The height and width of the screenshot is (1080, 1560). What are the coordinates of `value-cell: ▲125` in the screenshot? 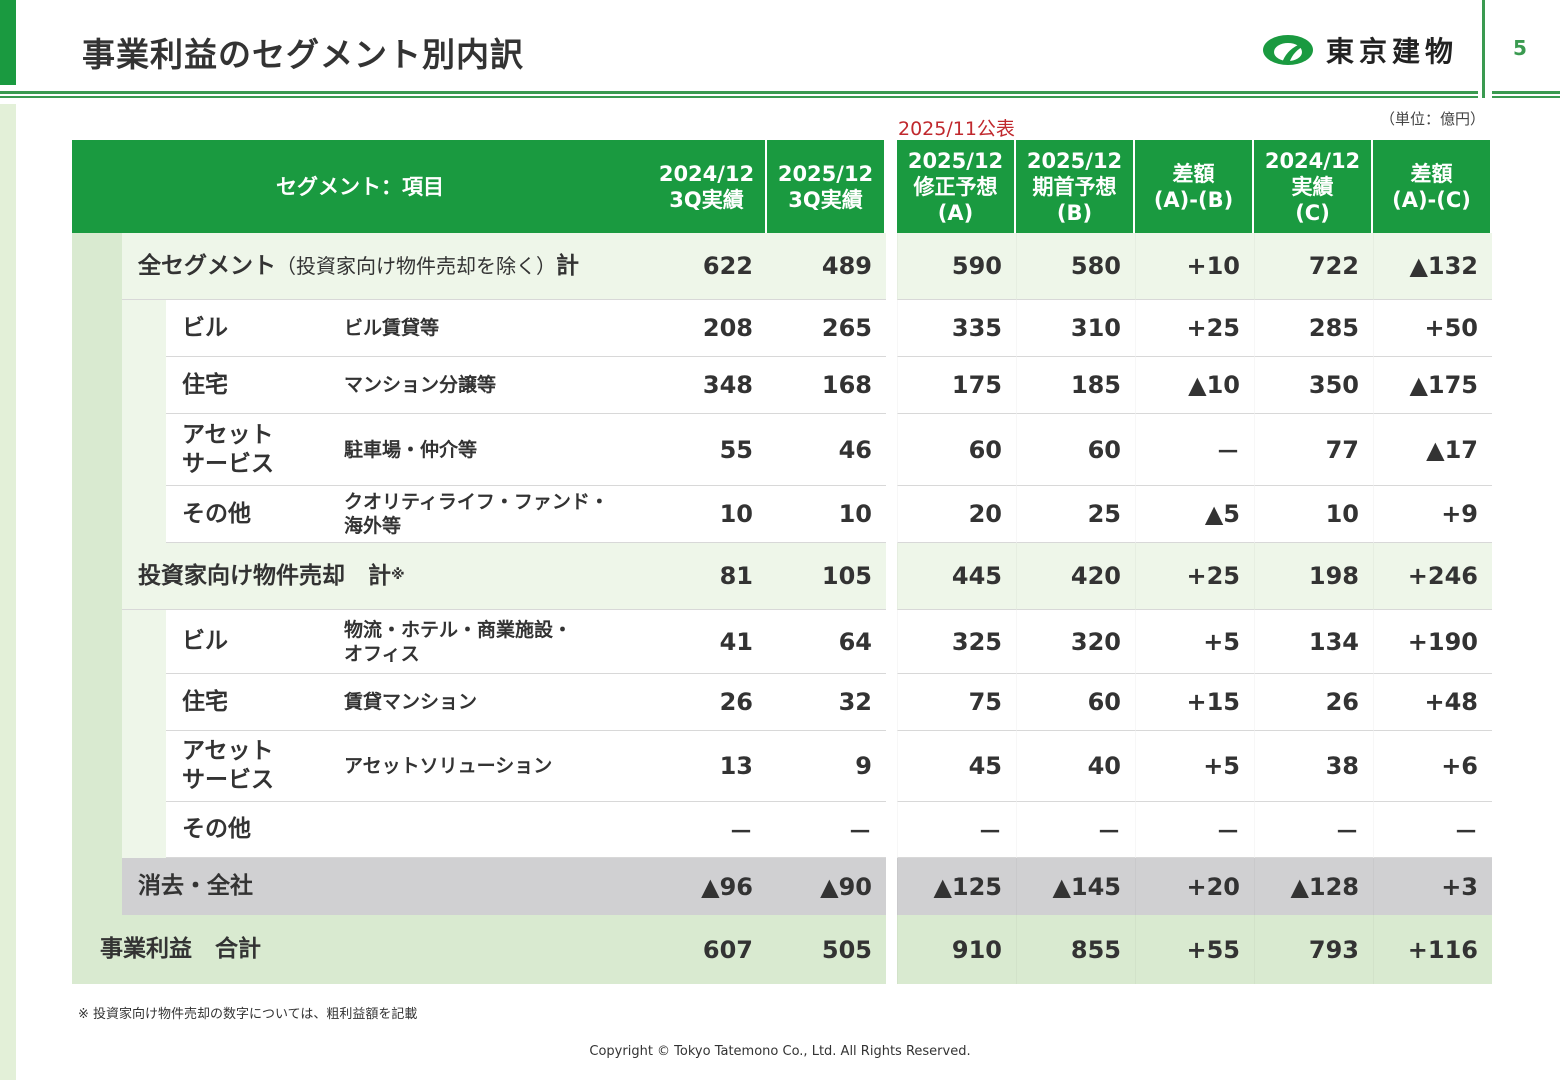 It's located at (956, 886).